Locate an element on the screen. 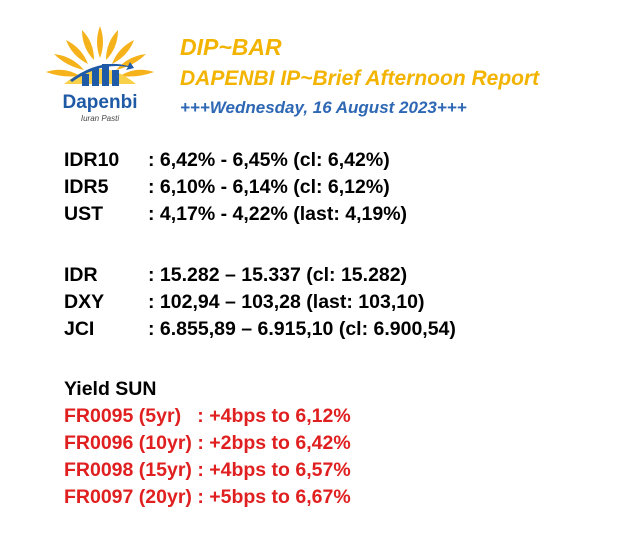  report-title: DIP~BAR is located at coordinates (231, 47).